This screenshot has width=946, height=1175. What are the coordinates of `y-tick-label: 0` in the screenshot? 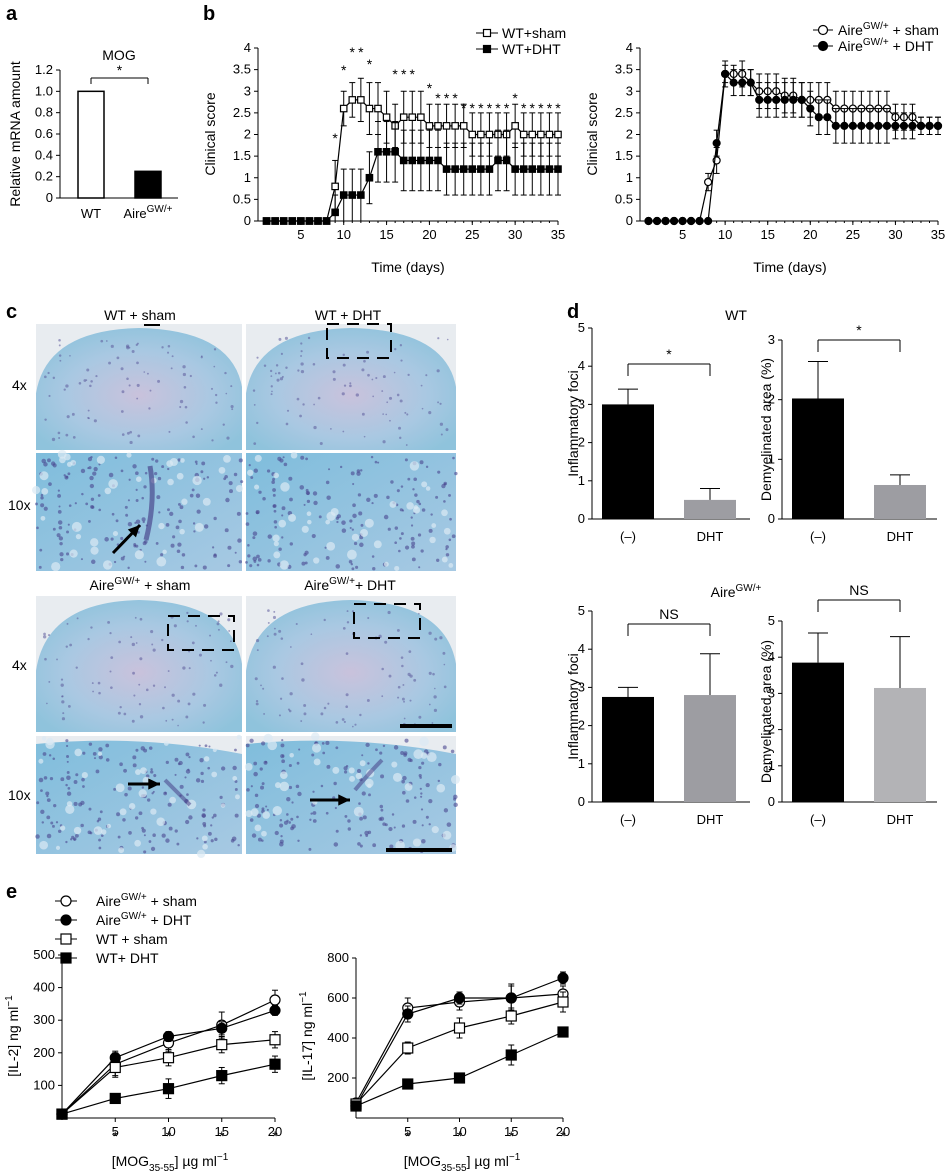 It's located at (247, 220).